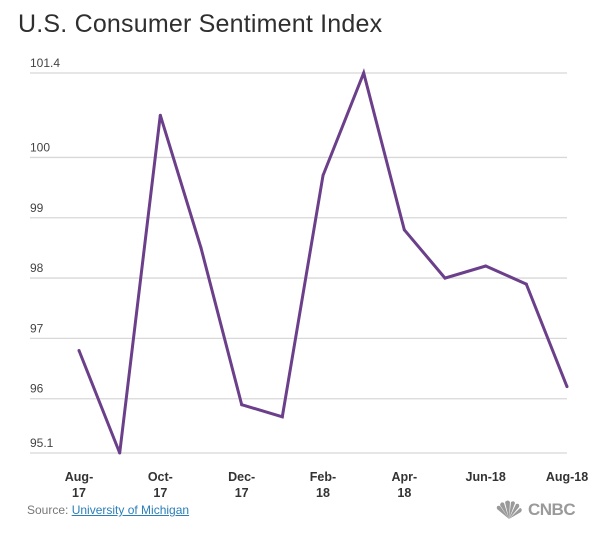 The height and width of the screenshot is (536, 611). I want to click on x-tick-label: Aug-18, so click(567, 477).